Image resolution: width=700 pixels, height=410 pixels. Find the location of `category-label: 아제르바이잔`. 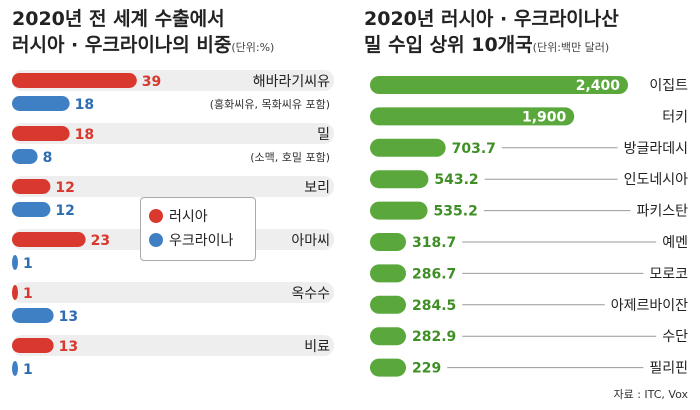

category-label: 아제르바이잔 is located at coordinates (649, 306).